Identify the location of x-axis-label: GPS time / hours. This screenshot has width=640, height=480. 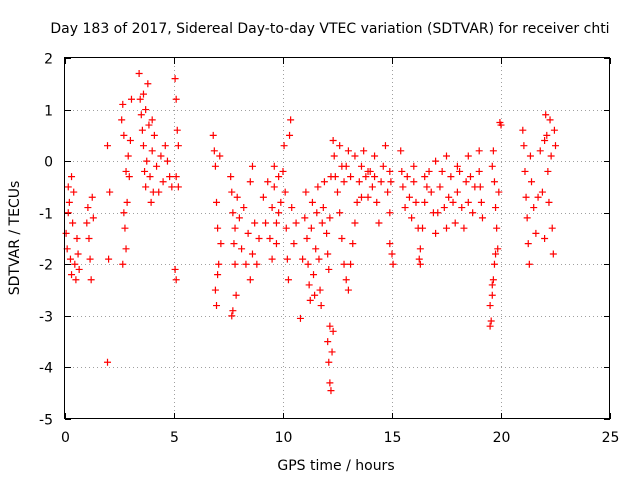
(335, 466).